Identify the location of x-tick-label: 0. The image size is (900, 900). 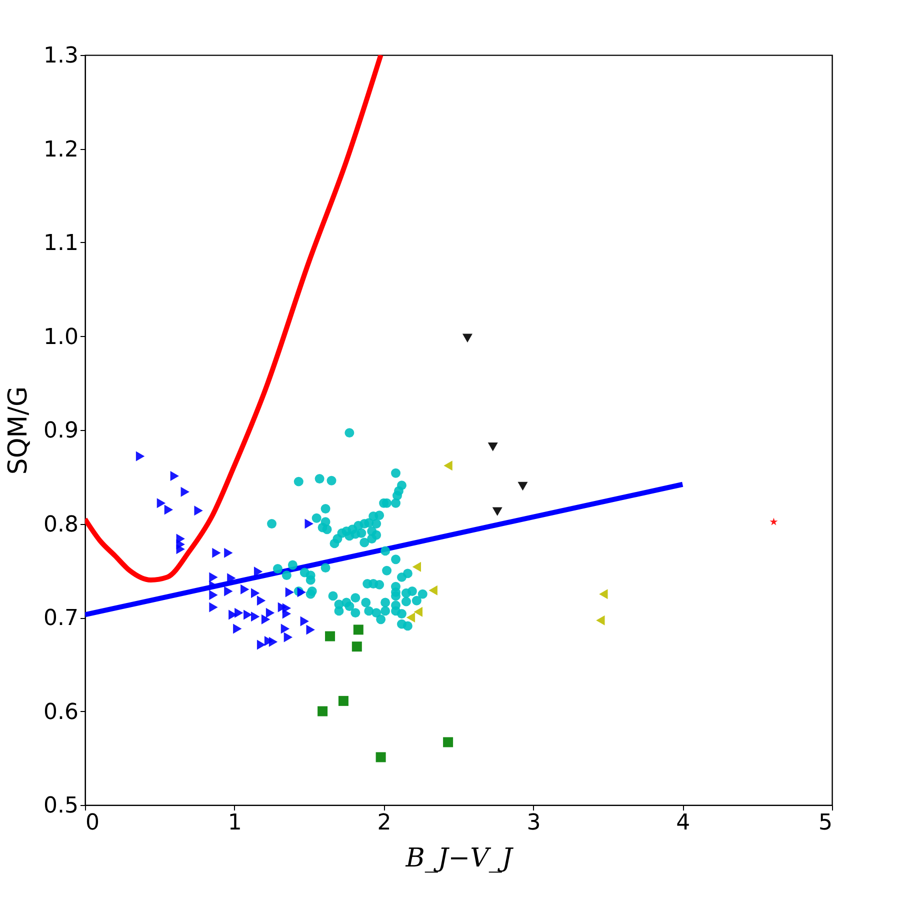
(93, 823).